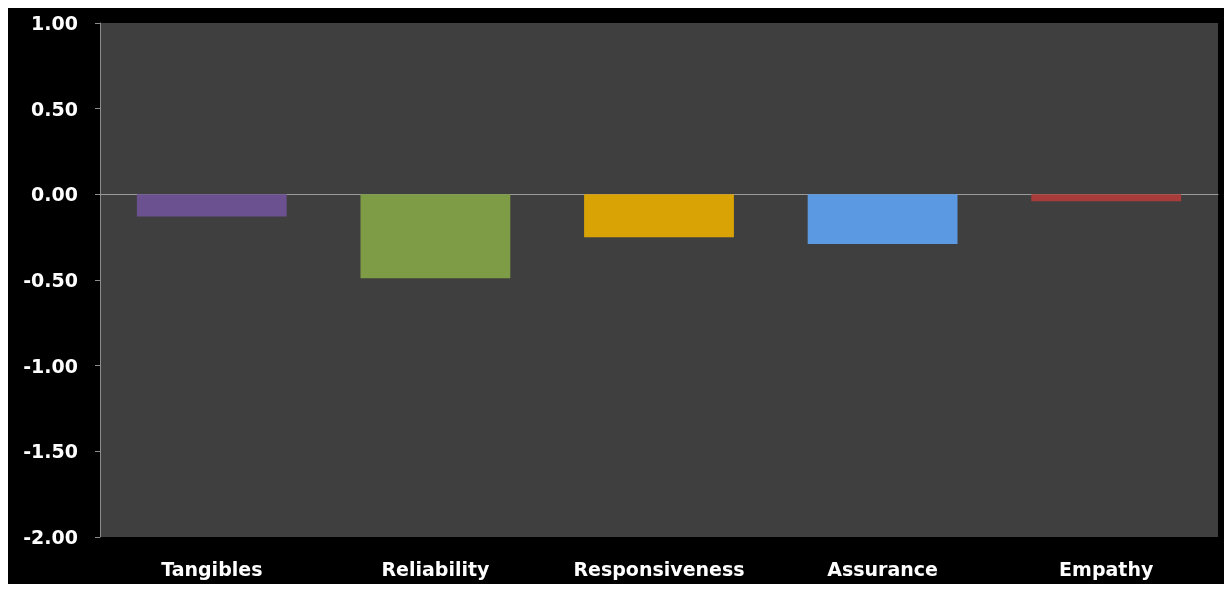  I want to click on y-tick-label: 0.50, so click(54, 108).